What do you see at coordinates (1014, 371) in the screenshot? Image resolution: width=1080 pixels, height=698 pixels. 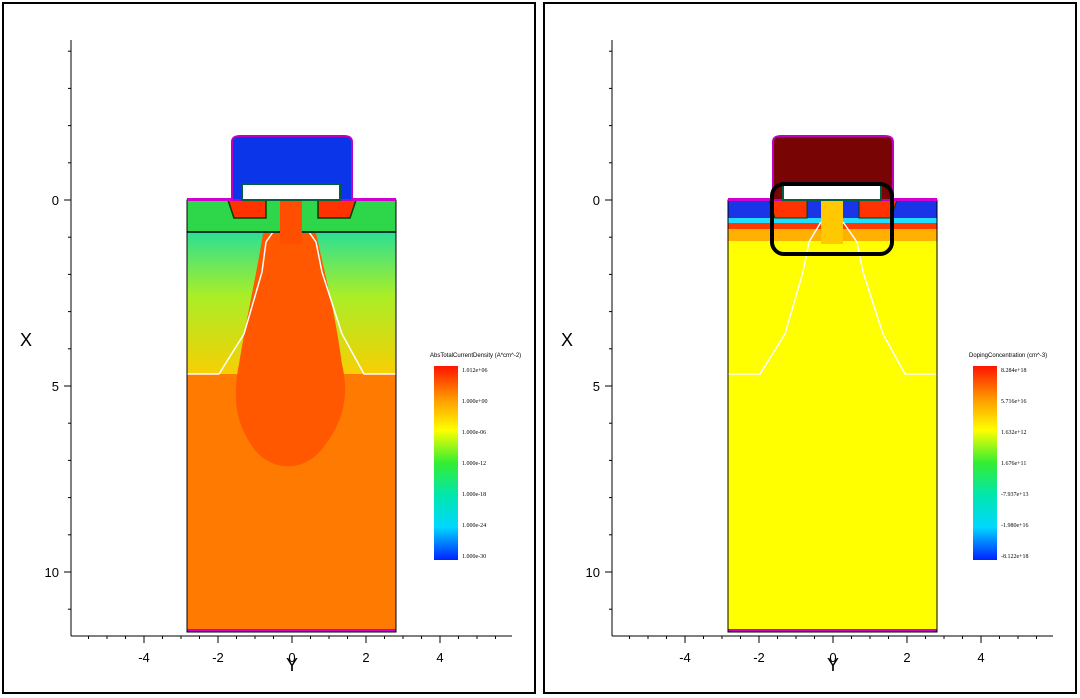 I see `colorbar-label: 8.284e+18` at bounding box center [1014, 371].